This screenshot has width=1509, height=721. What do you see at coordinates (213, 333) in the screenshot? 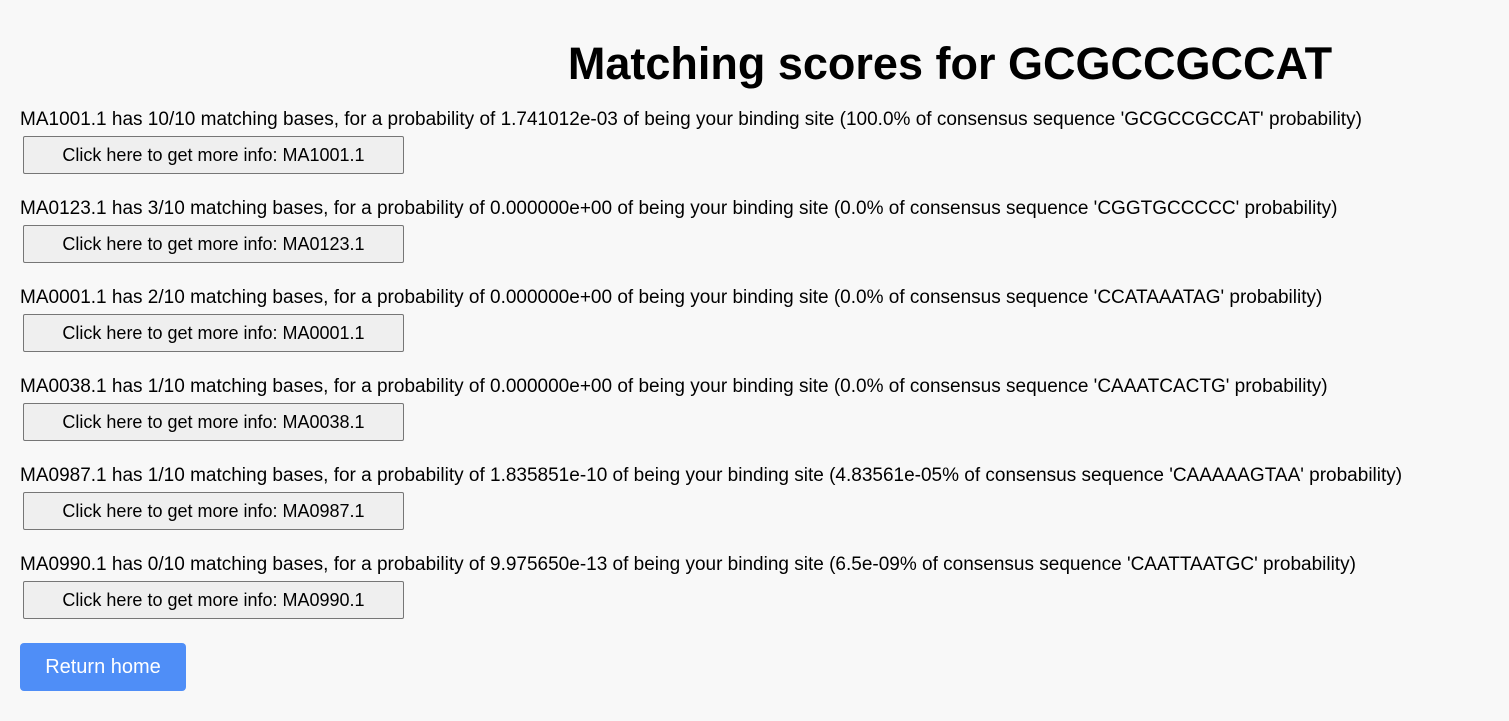
I see `more-info-button: Click here to get more info: MA0001.1` at bounding box center [213, 333].